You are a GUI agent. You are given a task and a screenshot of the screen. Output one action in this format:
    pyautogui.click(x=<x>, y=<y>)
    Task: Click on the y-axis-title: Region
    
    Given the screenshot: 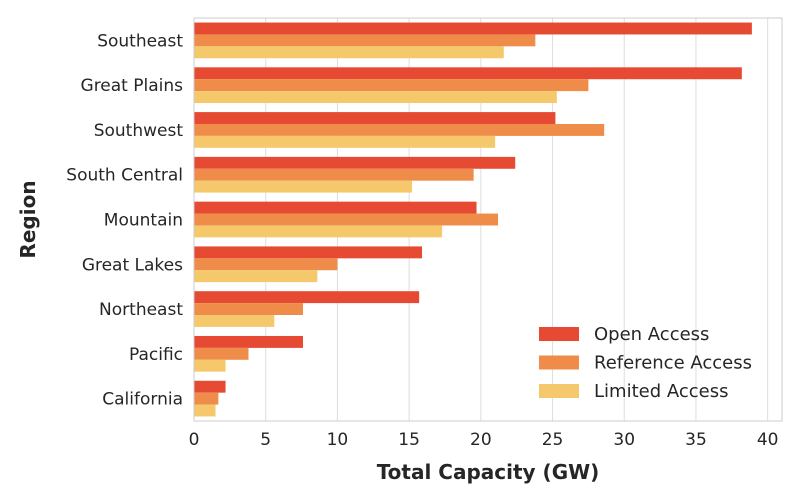 What is the action you would take?
    pyautogui.click(x=28, y=219)
    